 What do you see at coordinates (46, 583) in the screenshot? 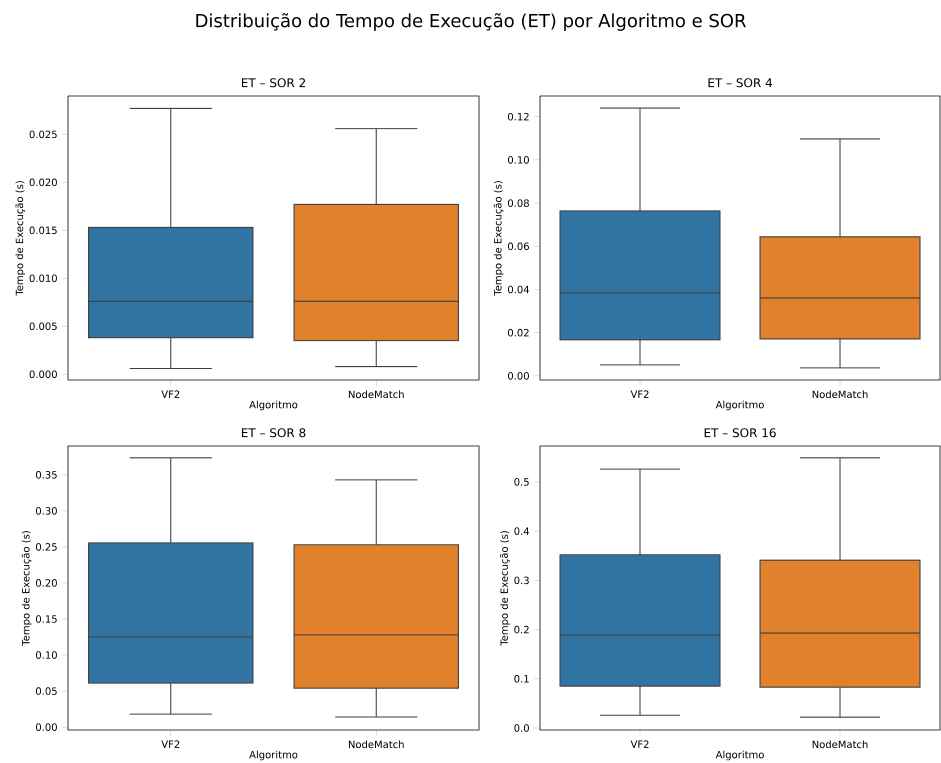
I see `y-tick-label: 0.20` at bounding box center [46, 583].